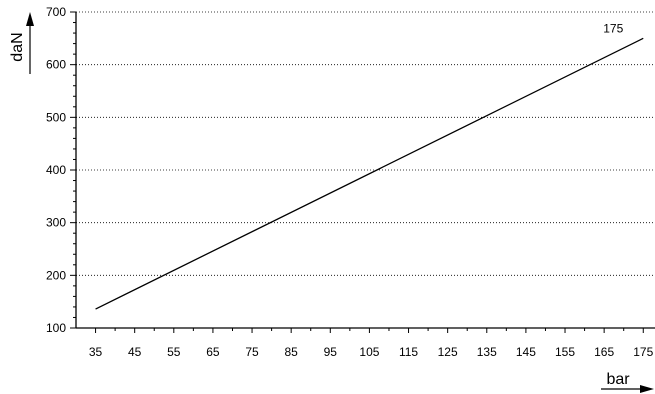 Image resolution: width=655 pixels, height=394 pixels. I want to click on x-tick-label: 65, so click(213, 352).